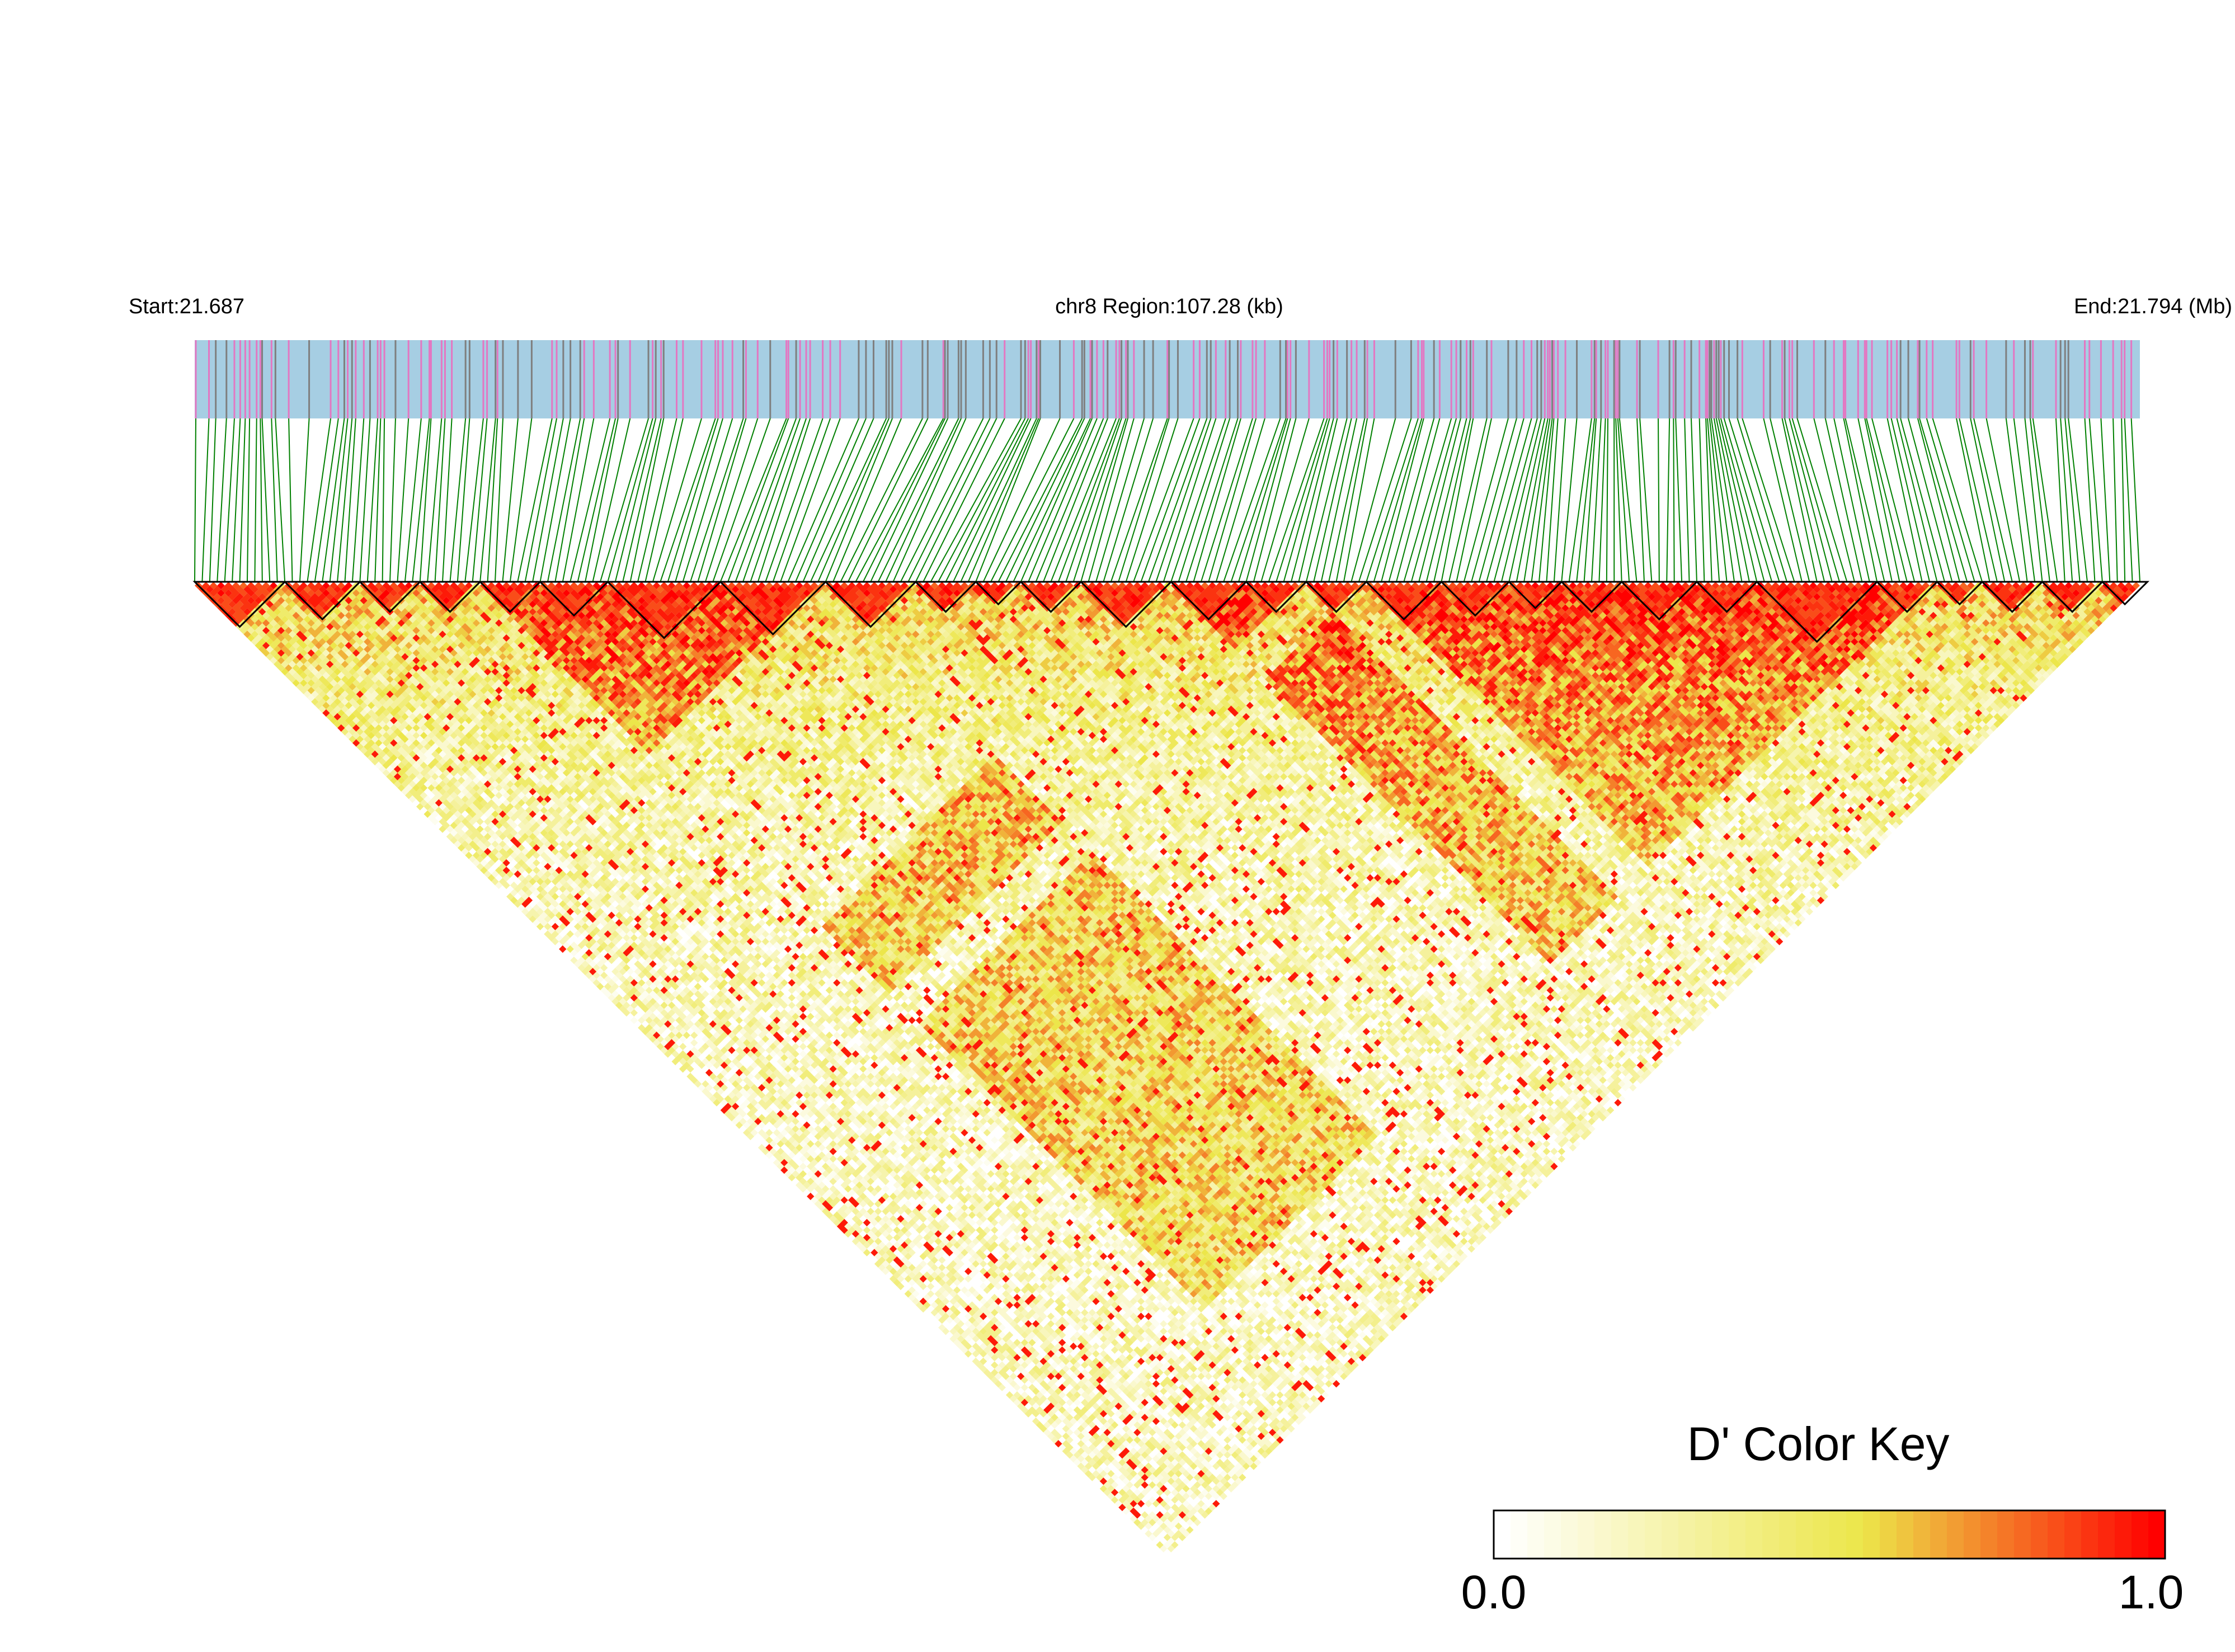 This screenshot has height=1652, width=2235. Describe the element at coordinates (2151, 1592) in the screenshot. I see `color-key-max-label: 1.0` at that location.